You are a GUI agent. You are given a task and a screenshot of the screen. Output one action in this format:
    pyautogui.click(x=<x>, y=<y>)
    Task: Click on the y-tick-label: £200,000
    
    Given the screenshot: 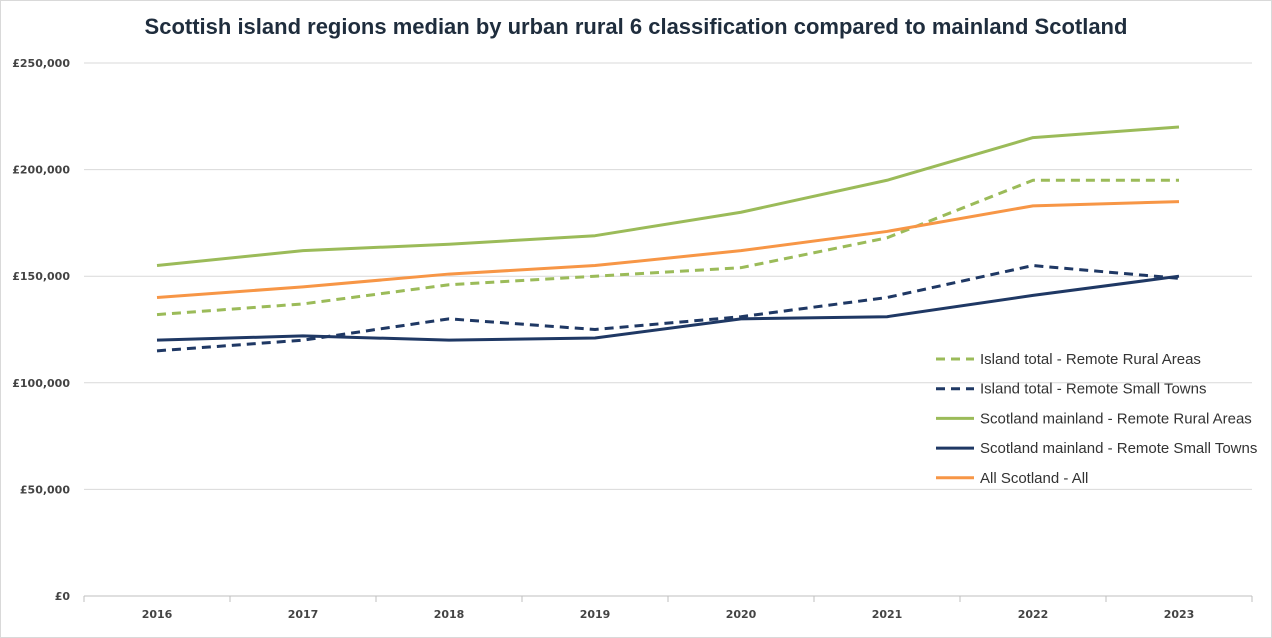 What is the action you would take?
    pyautogui.click(x=41, y=170)
    